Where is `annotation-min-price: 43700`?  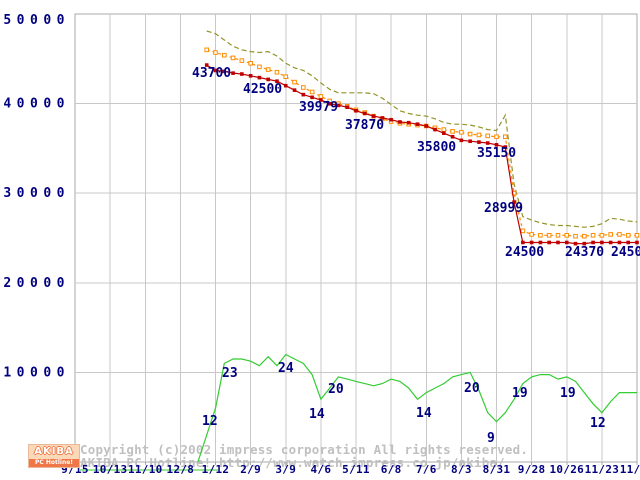 annotation-min-price: 43700 is located at coordinates (211, 73).